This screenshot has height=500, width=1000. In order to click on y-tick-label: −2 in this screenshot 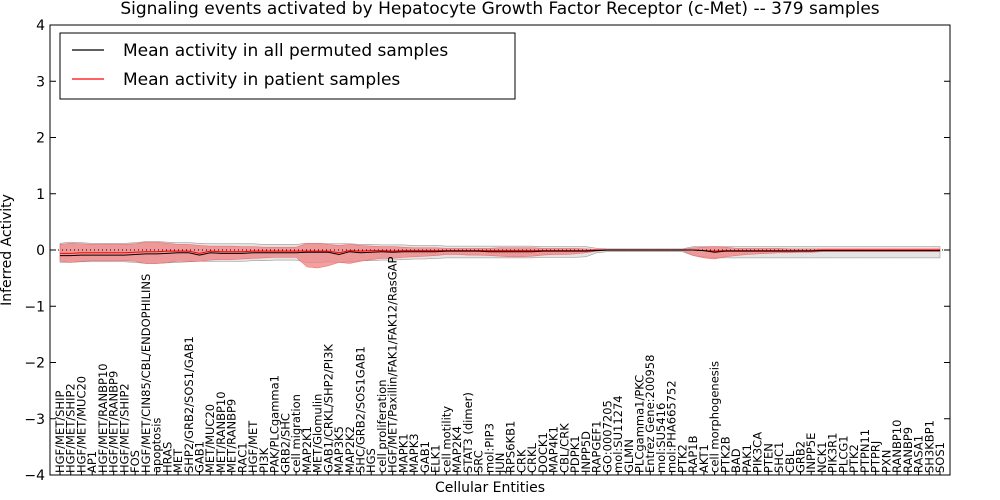, I will do `click(34, 364)`.